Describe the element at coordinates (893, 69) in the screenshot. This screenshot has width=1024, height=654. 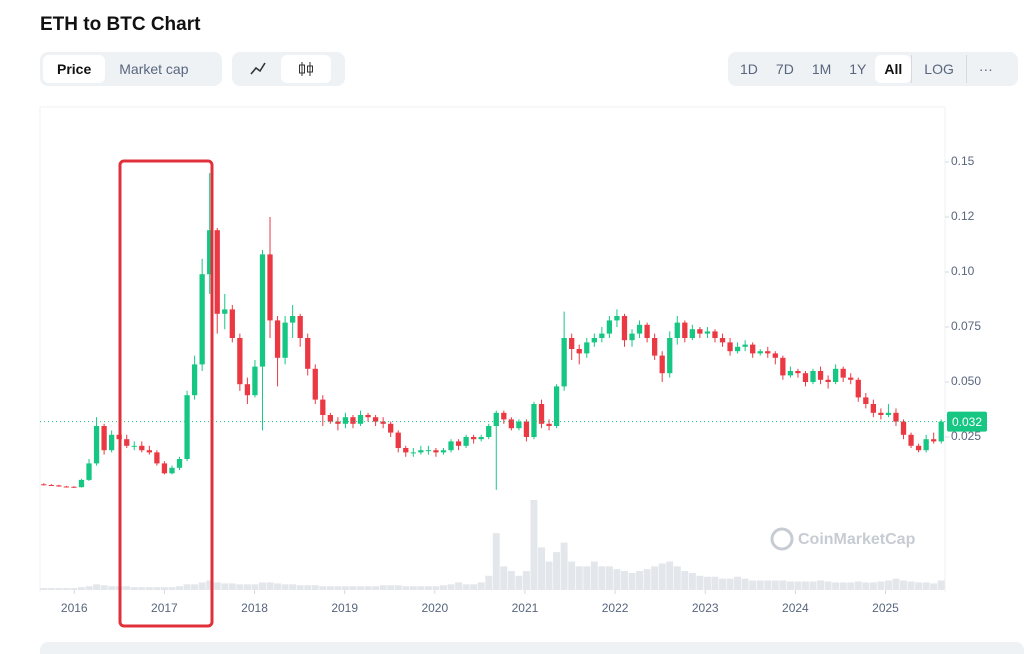
I see `range: All` at that location.